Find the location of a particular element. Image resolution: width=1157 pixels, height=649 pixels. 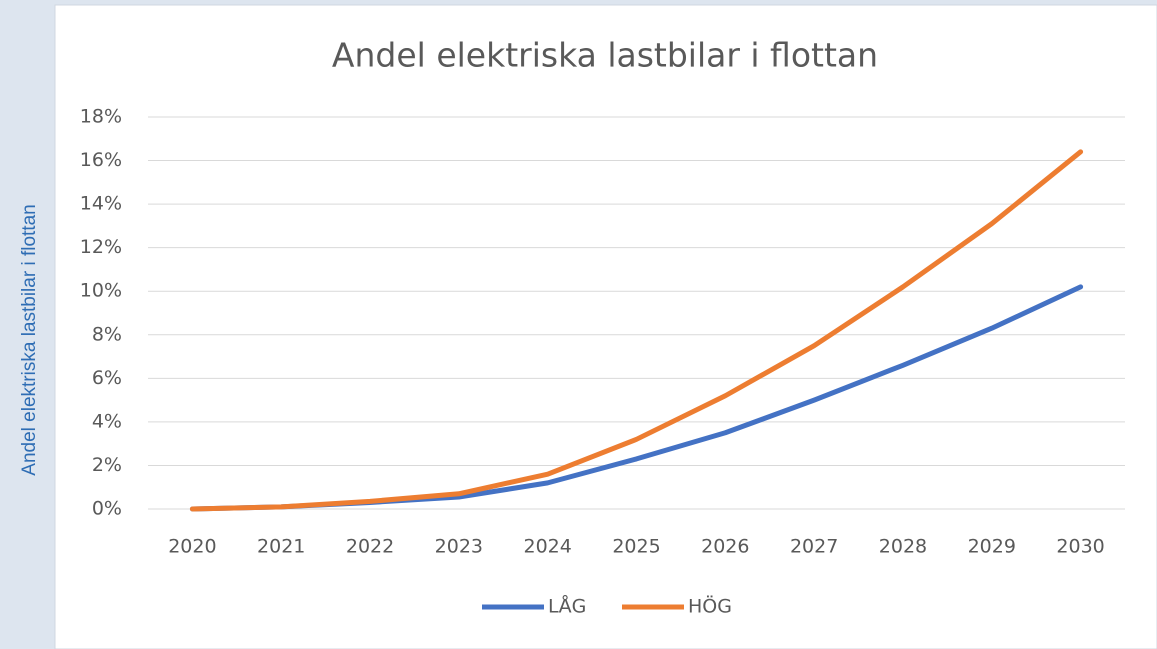

y-tick-label: 8% is located at coordinates (107, 334).